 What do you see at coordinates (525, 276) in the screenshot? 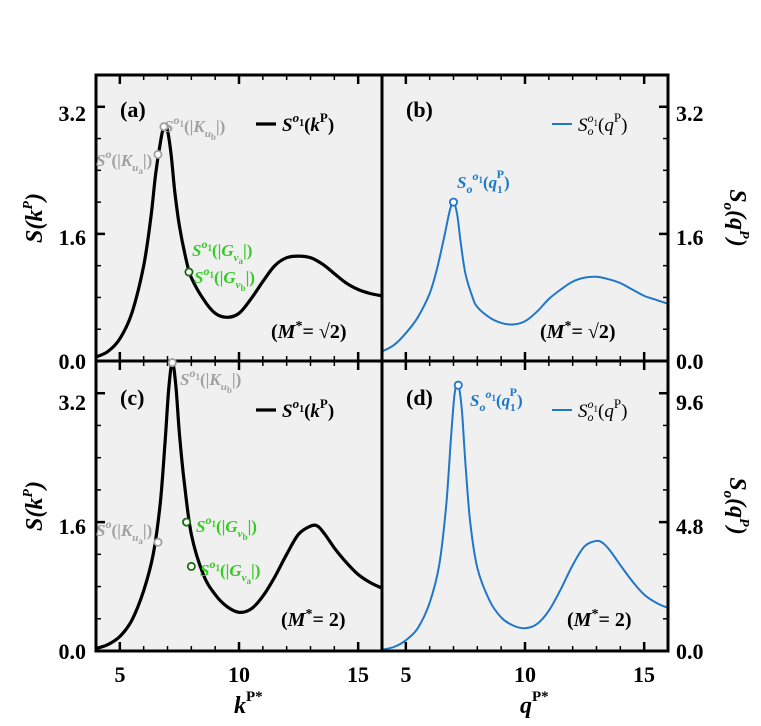
I see `series-line-b` at bounding box center [525, 276].